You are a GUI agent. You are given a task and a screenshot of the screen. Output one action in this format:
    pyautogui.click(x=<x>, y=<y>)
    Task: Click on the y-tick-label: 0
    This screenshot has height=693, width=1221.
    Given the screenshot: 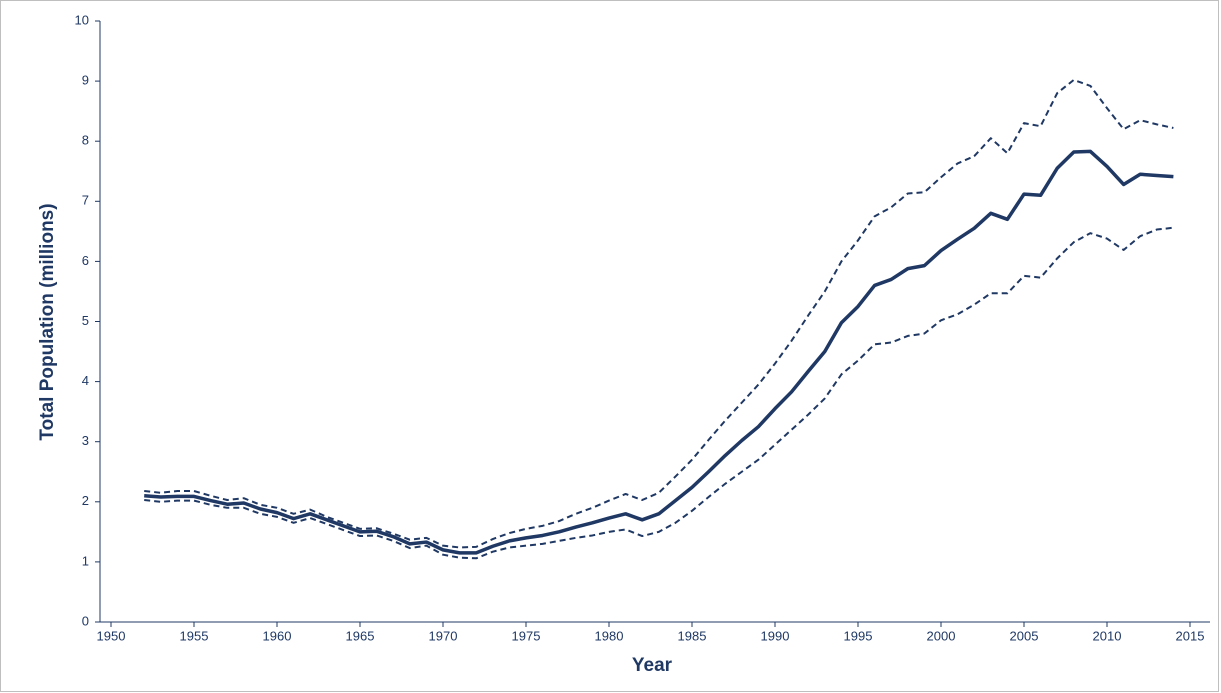 What is the action you would take?
    pyautogui.click(x=85, y=620)
    